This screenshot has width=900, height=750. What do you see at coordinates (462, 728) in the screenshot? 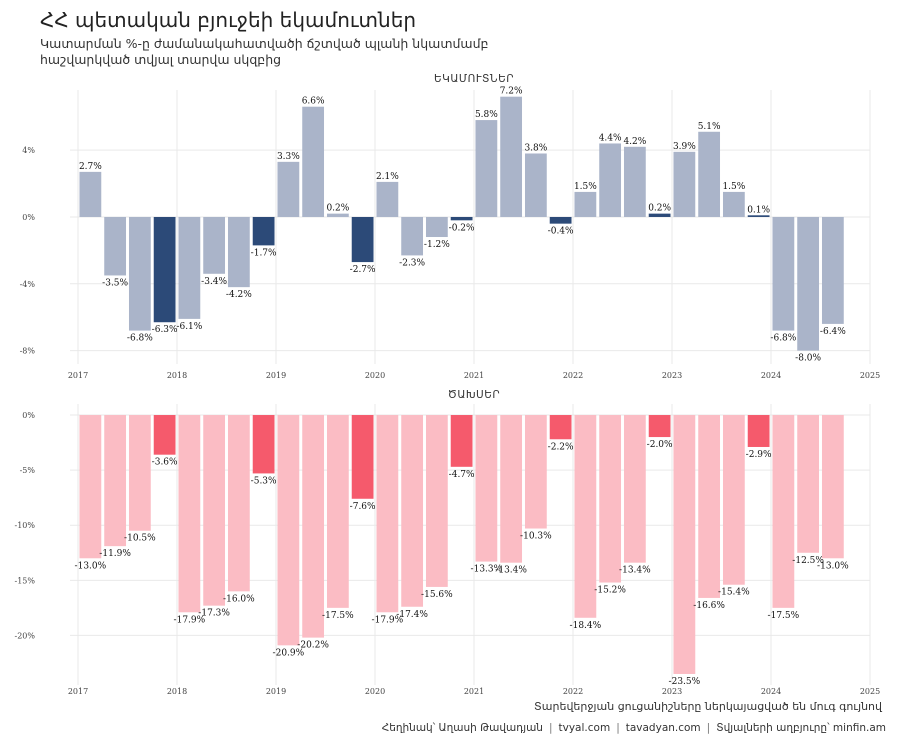
I see `footer-author: Հեղինակ՝ Աղասի Թավադյան` at bounding box center [462, 728].